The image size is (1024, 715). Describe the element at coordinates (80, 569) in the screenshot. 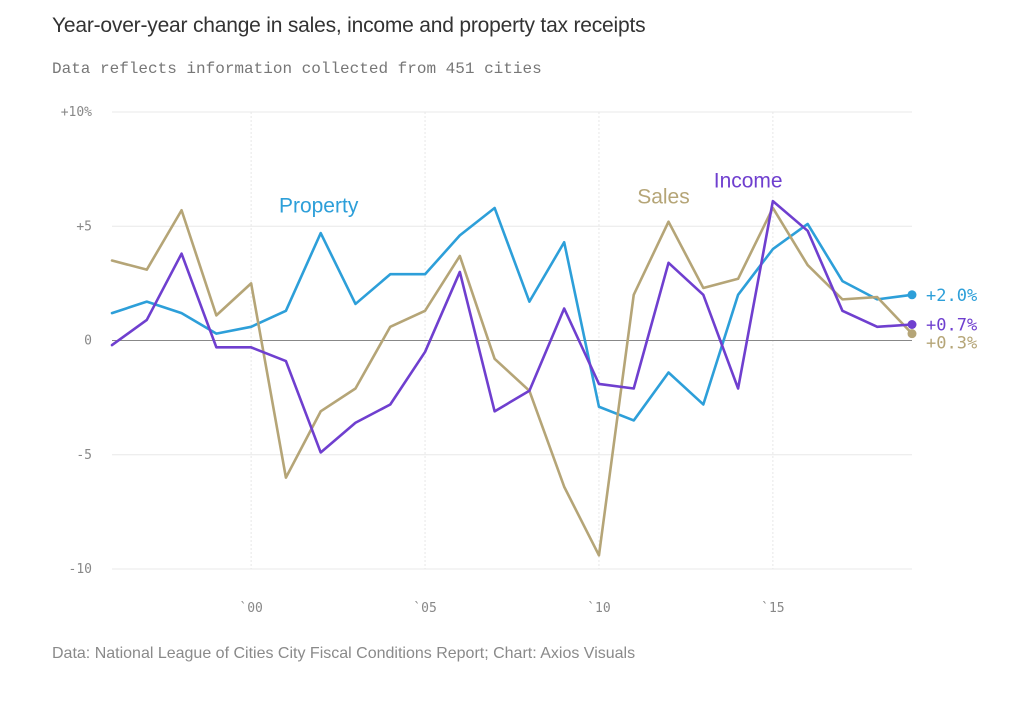

I see `y-tick-label: -10` at that location.